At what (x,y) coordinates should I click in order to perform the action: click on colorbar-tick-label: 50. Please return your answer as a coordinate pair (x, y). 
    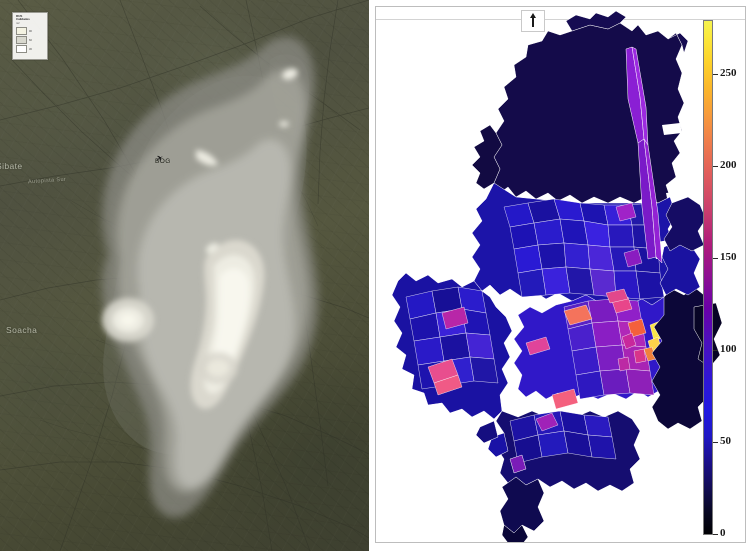
    Looking at the image, I should click on (725, 441).